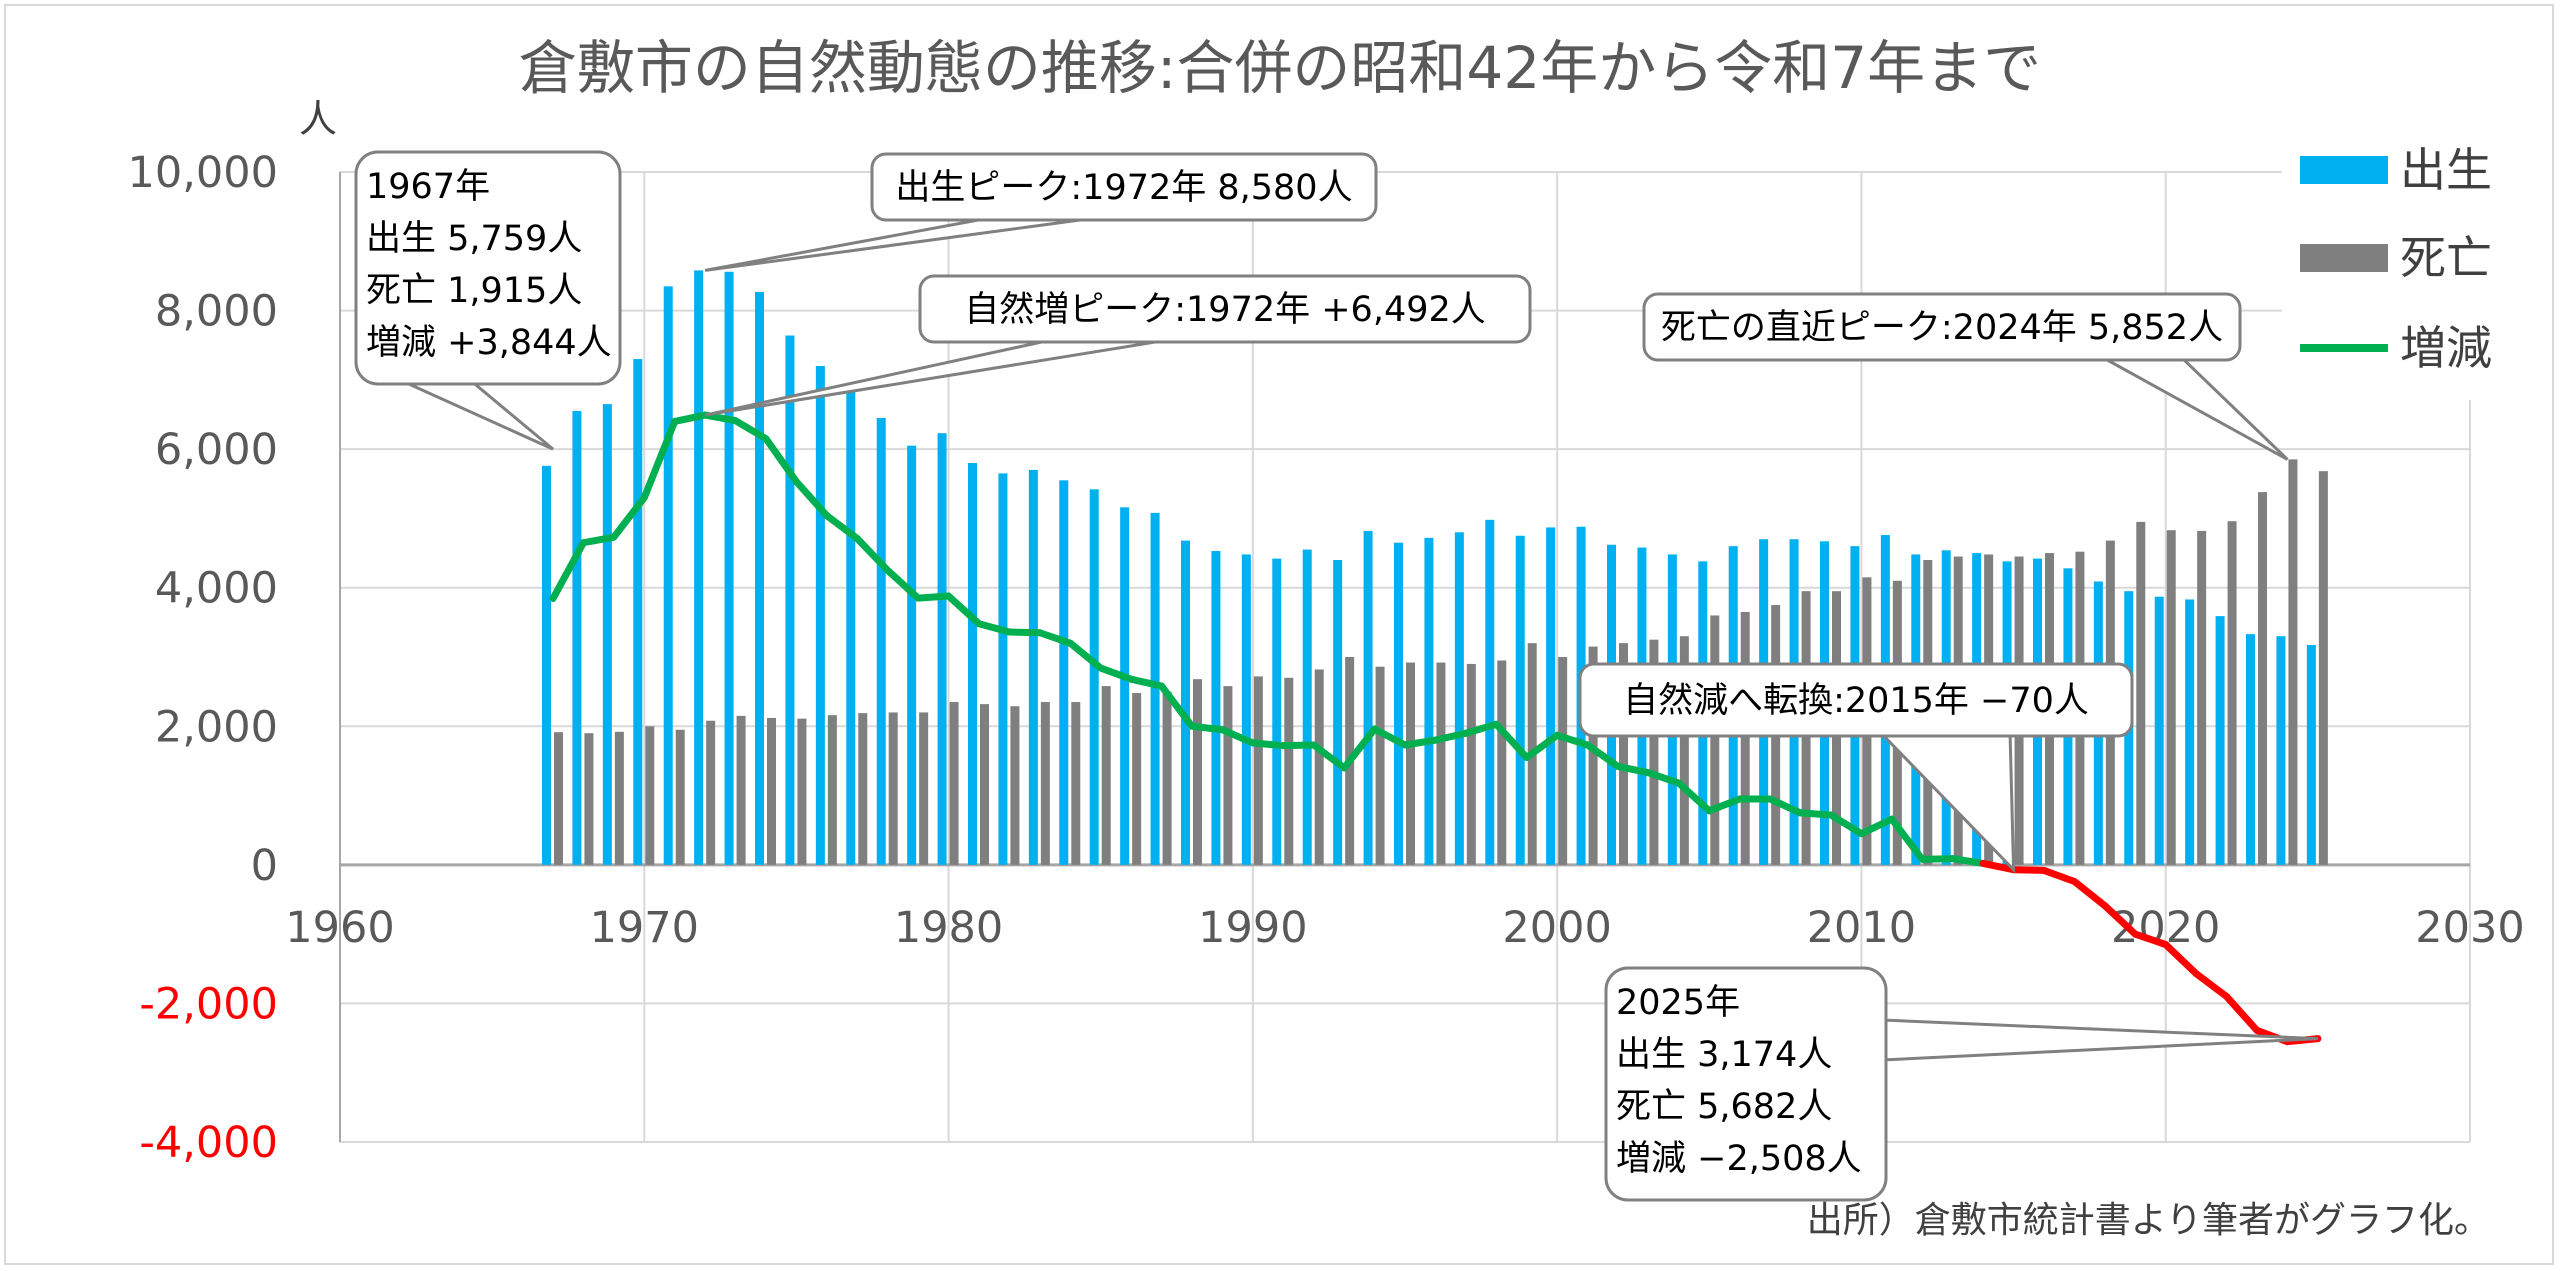  I want to click on callout-ann-natural-peak: 自然増ピーク:1972年 +6,492人, so click(1118, 345).